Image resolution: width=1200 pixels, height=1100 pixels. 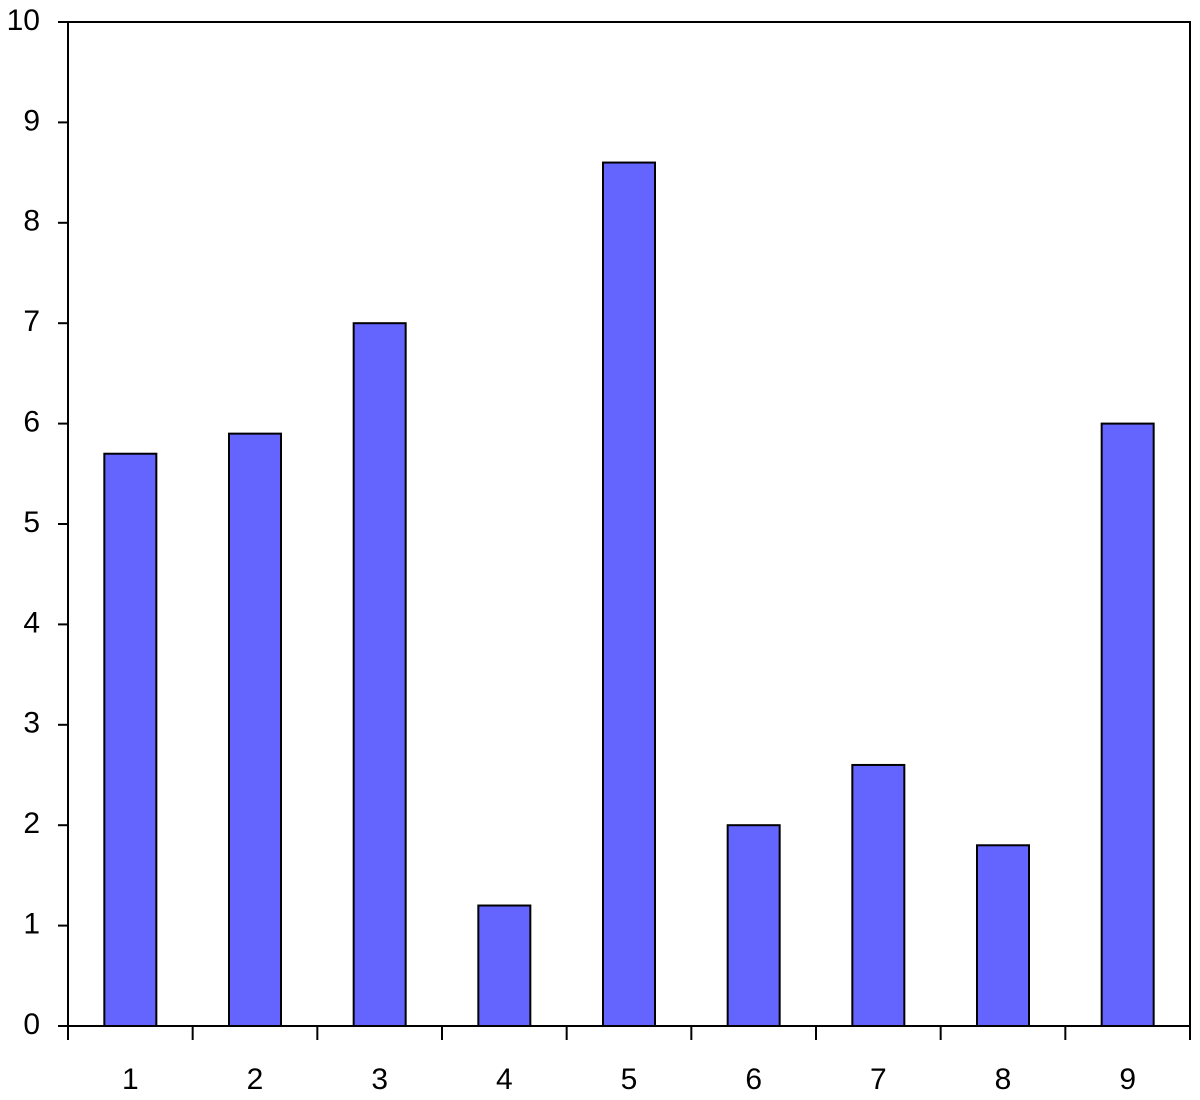 I want to click on y-tick-label: 10, so click(x=23, y=20).